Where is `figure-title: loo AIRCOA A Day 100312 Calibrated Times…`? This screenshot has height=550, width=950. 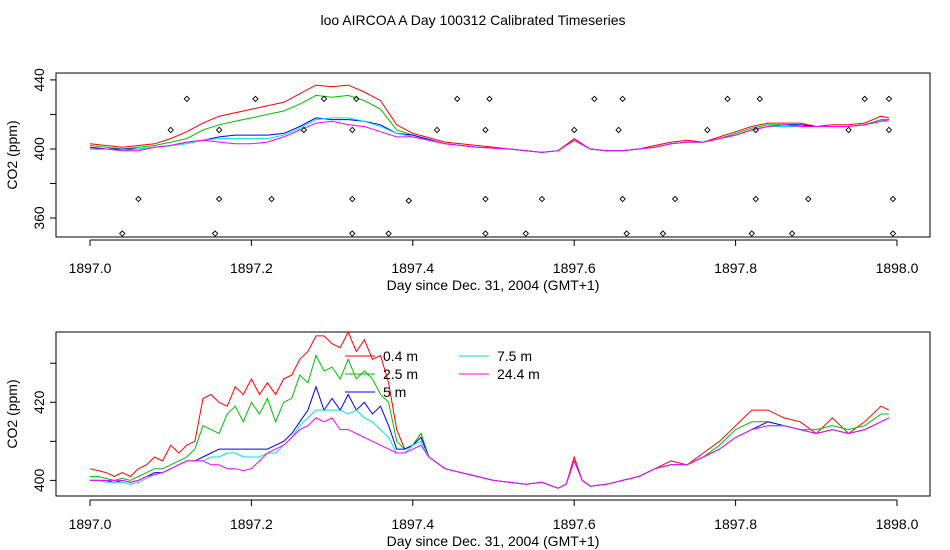
figure-title: loo AIRCOA A Day 100312 Calibrated Times… is located at coordinates (472, 20).